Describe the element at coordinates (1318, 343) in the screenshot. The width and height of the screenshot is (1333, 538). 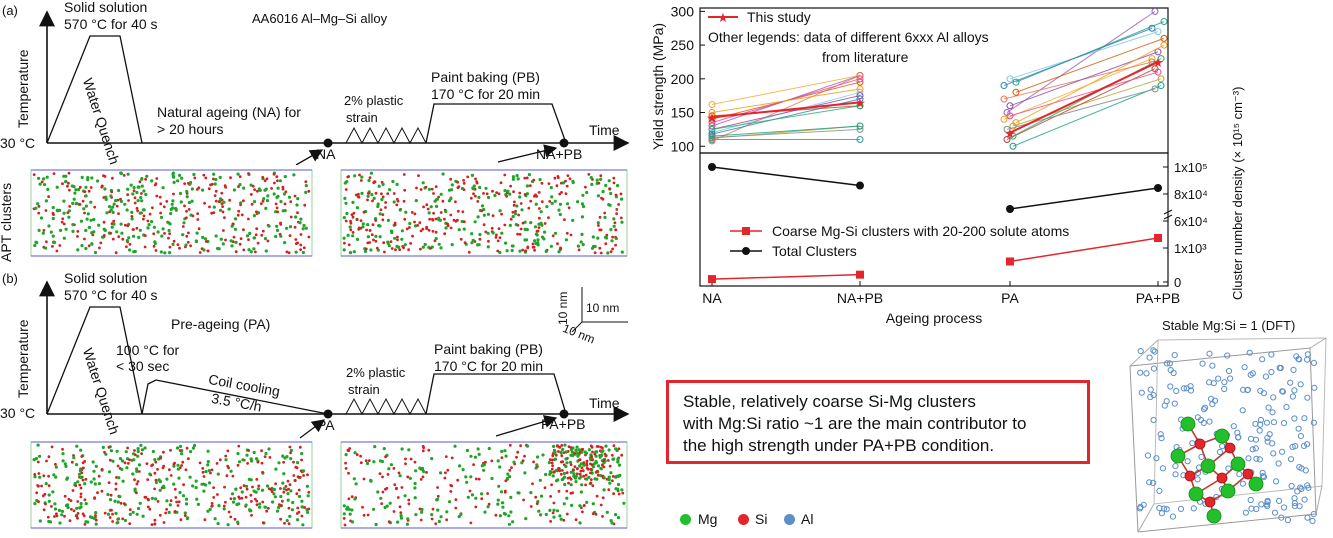
I see `cell-edge` at that location.